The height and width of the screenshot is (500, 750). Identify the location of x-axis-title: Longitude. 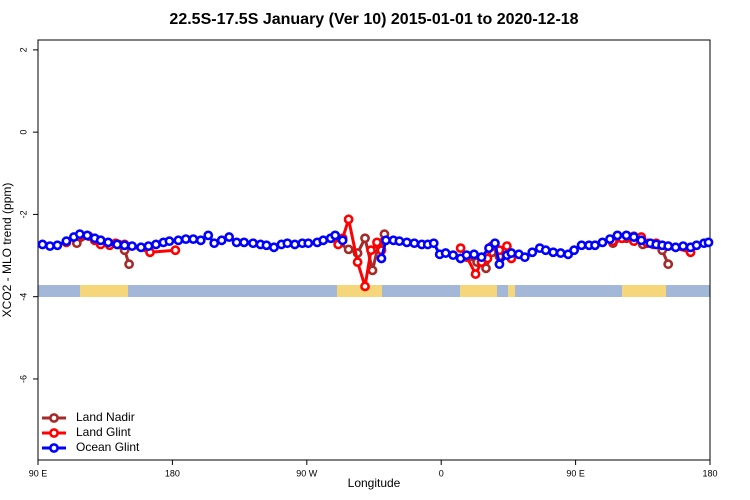
(374, 483).